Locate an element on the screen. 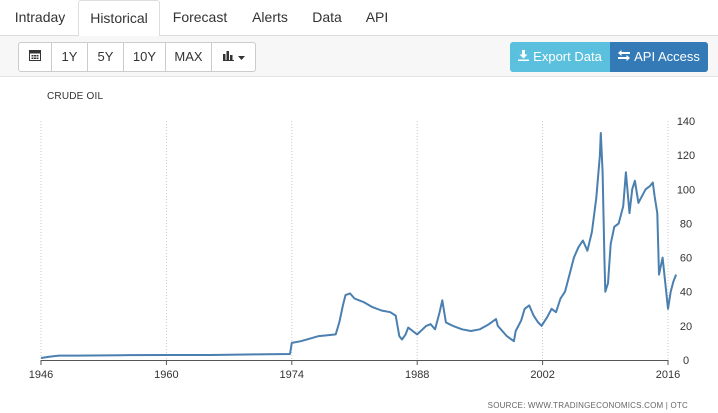 This screenshot has width=718, height=413. download-icon is located at coordinates (524, 57).